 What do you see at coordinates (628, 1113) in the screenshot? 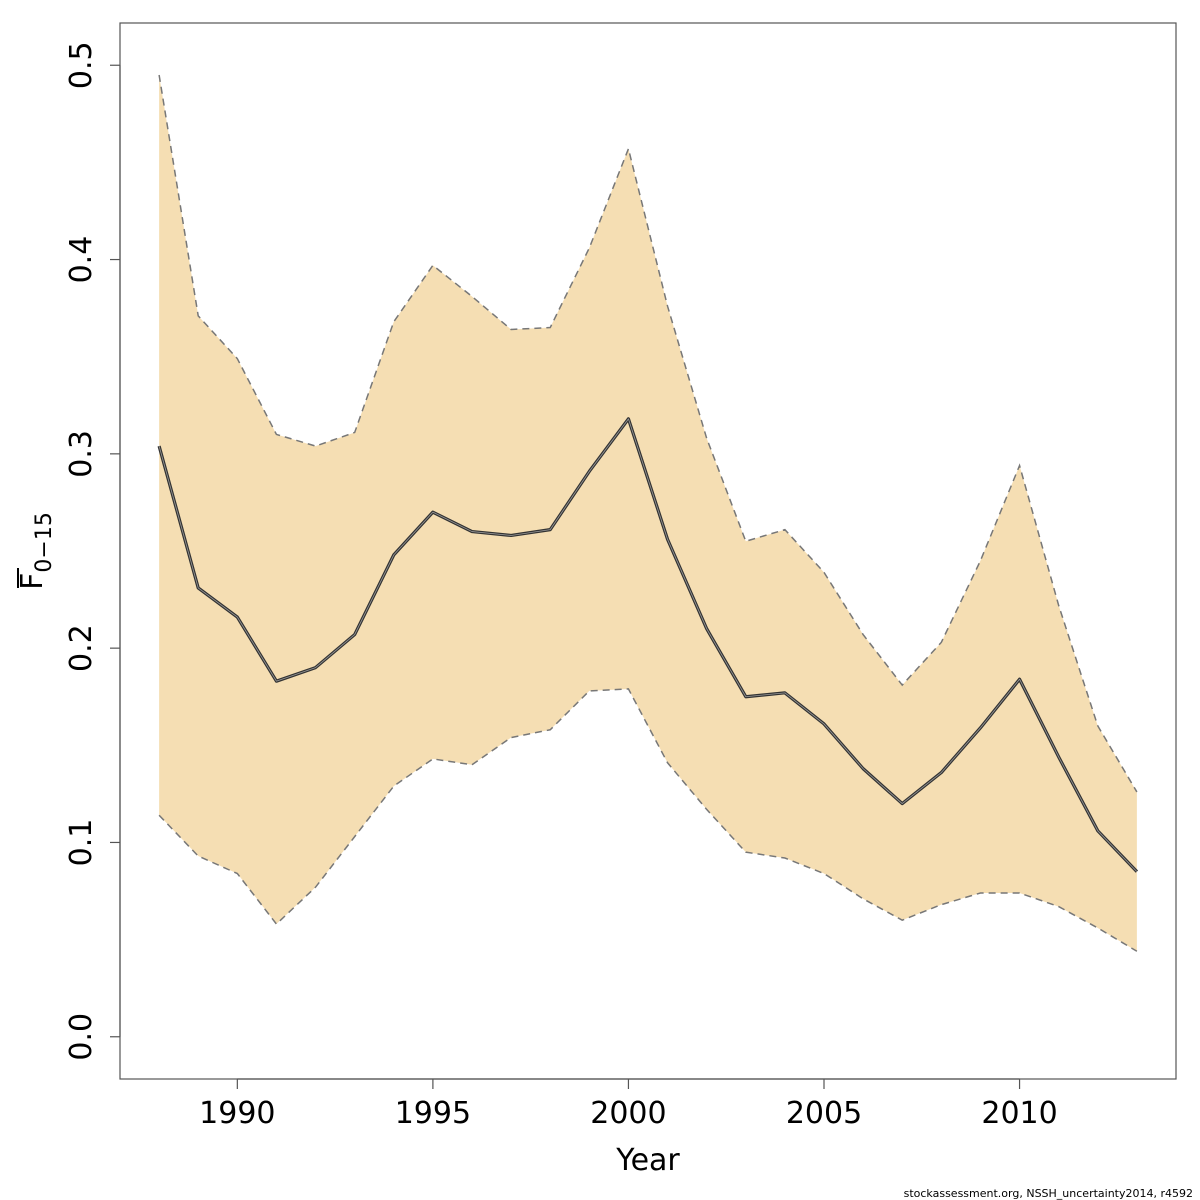
I see `x-tick-label: 2000` at bounding box center [628, 1113].